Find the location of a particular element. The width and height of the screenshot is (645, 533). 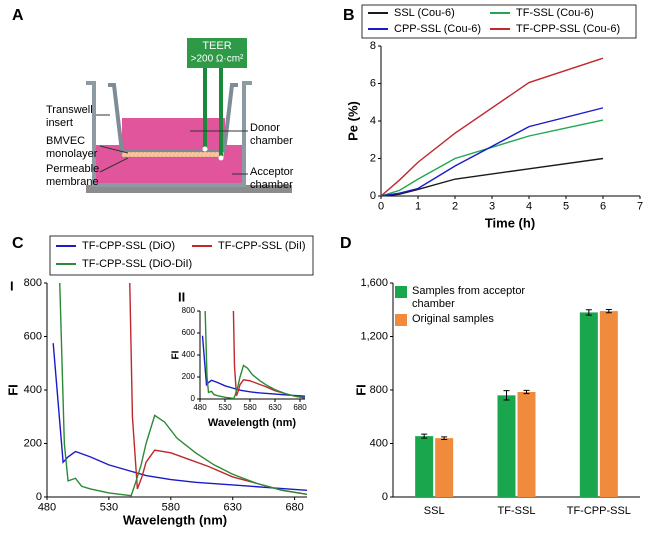

y-tick-label: 8 is located at coordinates (373, 46).